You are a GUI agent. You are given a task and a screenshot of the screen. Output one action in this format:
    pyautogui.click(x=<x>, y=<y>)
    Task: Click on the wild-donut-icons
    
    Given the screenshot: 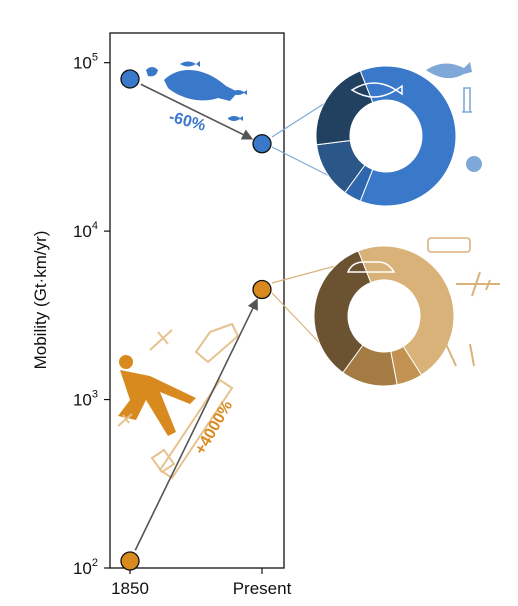 What is the action you would take?
    pyautogui.click(x=416, y=117)
    